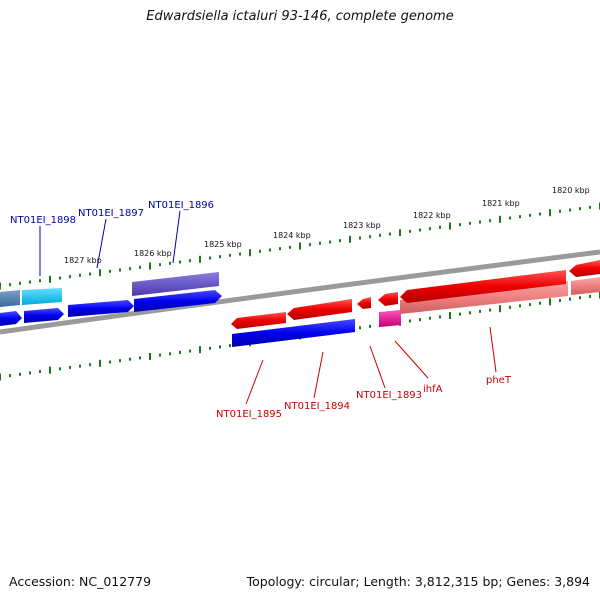 This screenshot has width=600, height=600. What do you see at coordinates (432, 215) in the screenshot?
I see `kbp-label-1822: 1822 kbp` at bounding box center [432, 215].